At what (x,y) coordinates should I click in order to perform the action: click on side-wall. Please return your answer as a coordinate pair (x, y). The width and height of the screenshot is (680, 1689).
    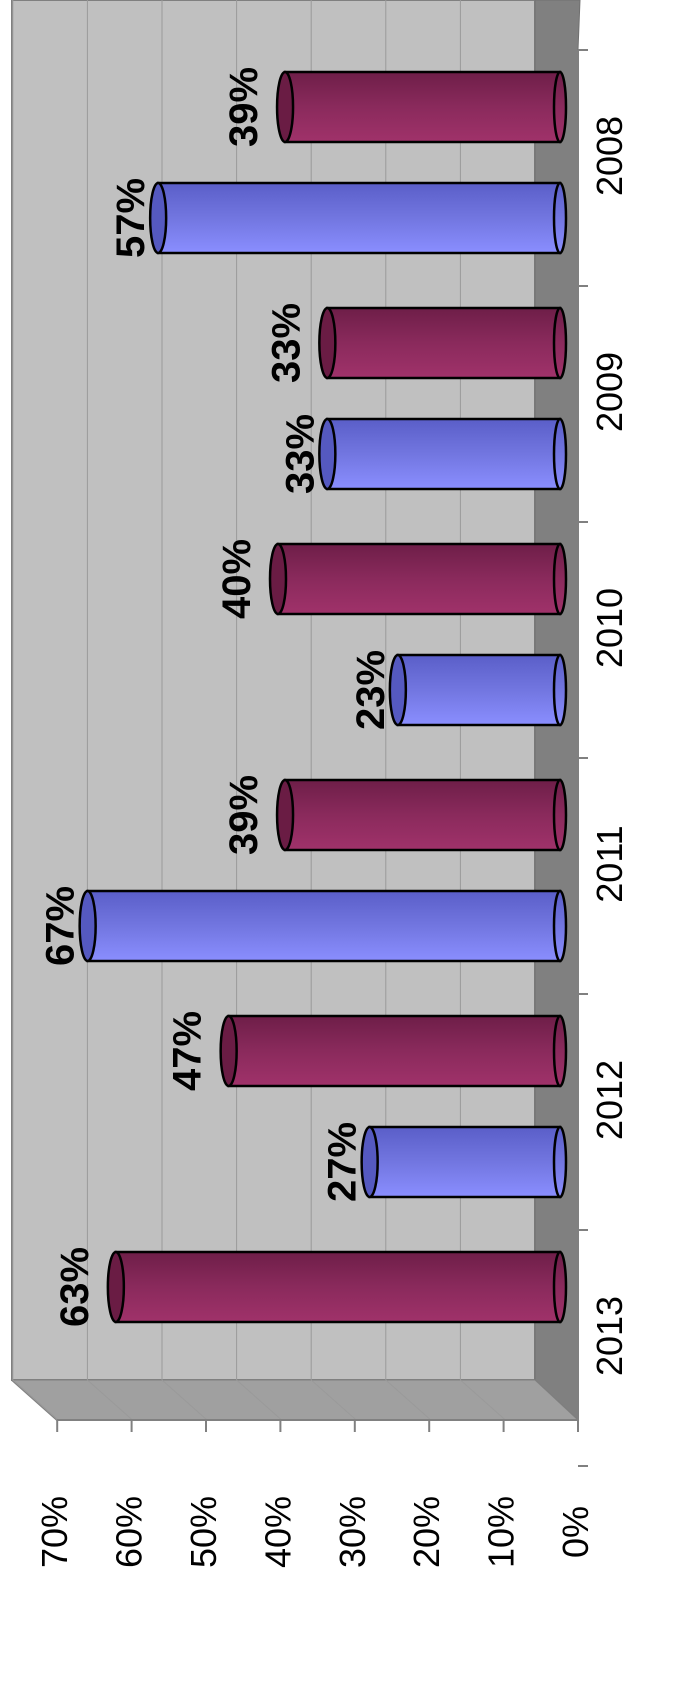
    Looking at the image, I should click on (295, 1400).